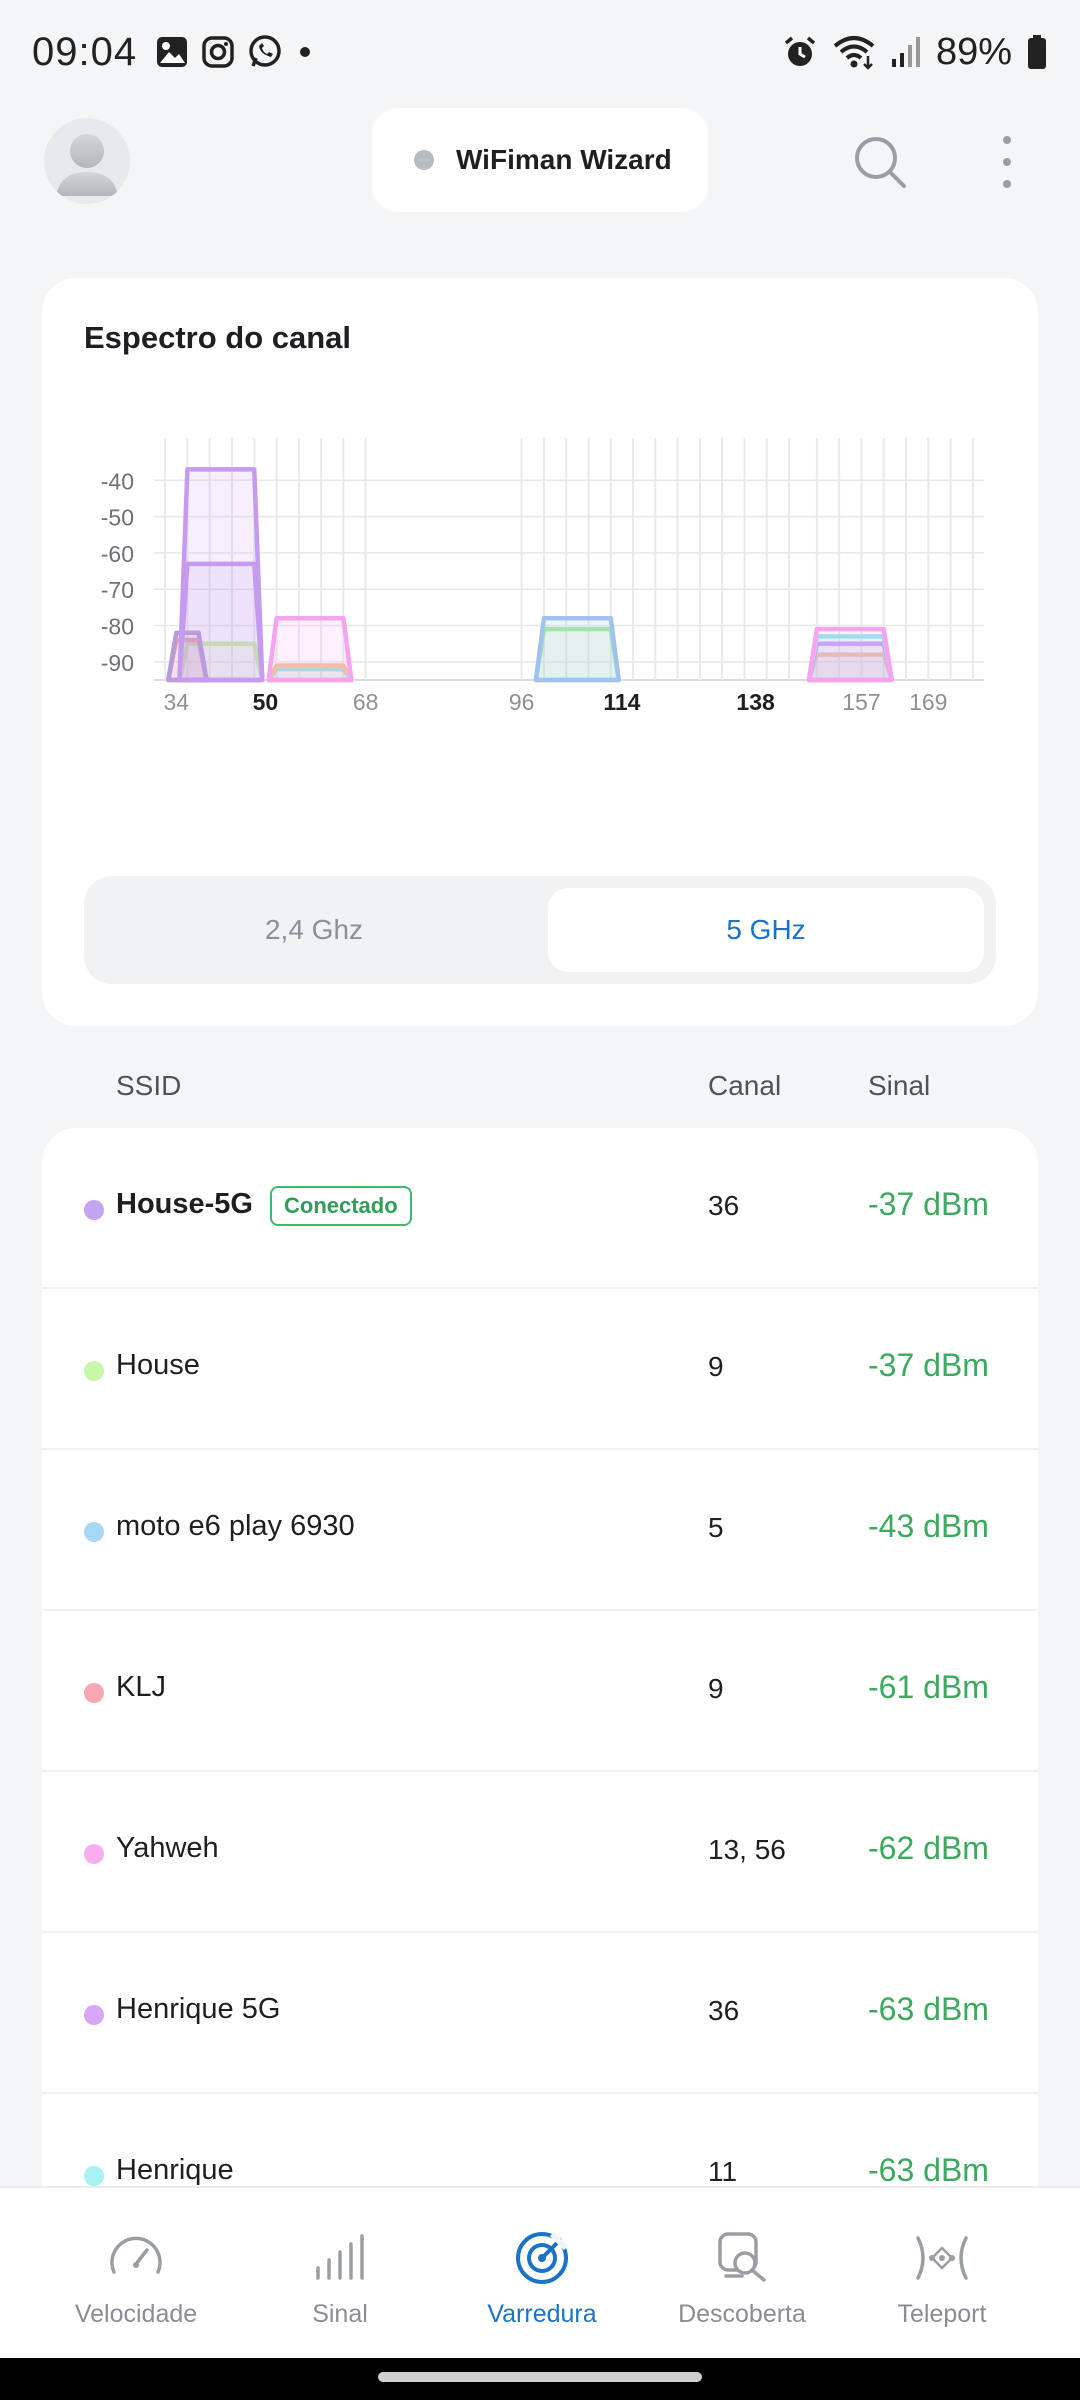  Describe the element at coordinates (198, 2009) in the screenshot. I see `network-ssid: Henrique 5G` at that location.